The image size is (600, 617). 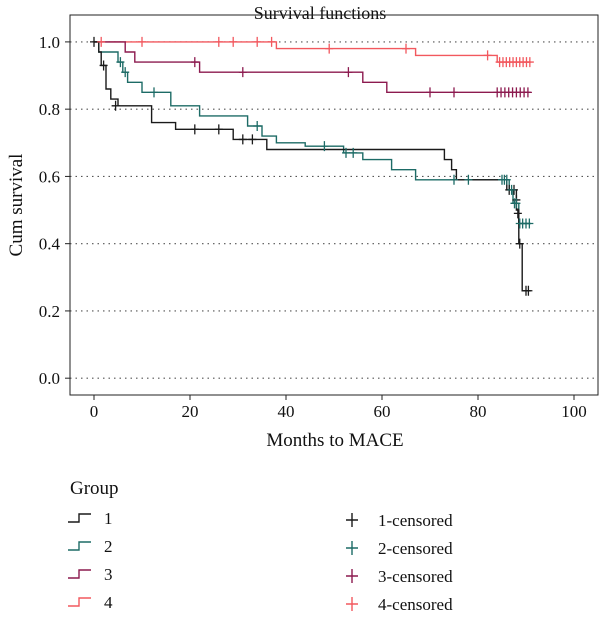 I want to click on legend-censor-label-3: 3-censored, so click(x=415, y=576).